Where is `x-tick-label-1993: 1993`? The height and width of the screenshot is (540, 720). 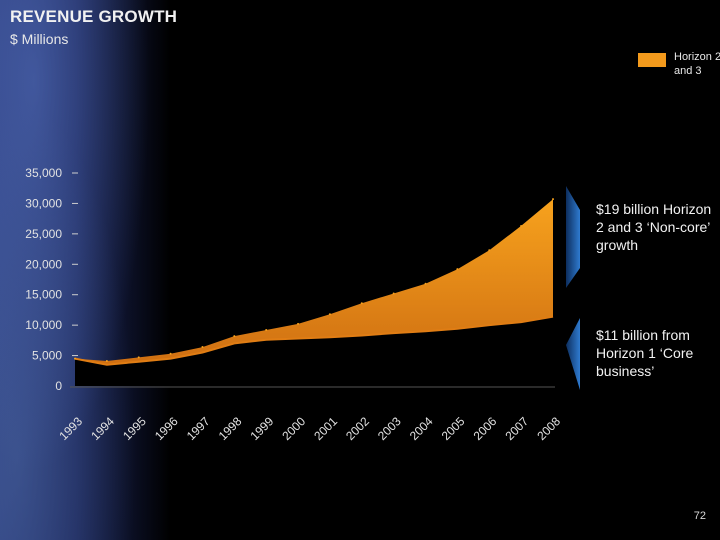 x-tick-label-1993: 1993 is located at coordinates (70, 428).